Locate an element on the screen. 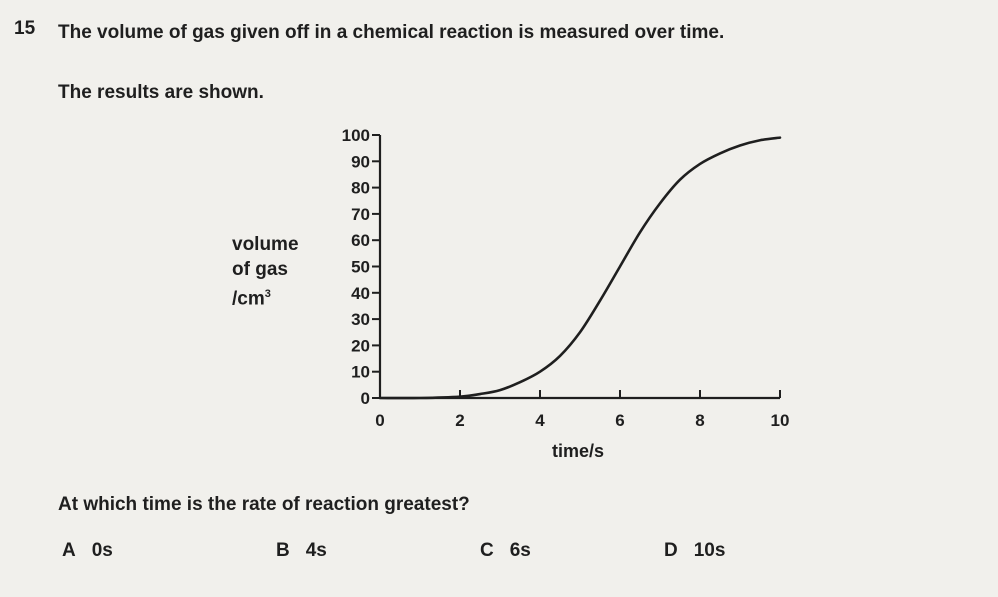  option-d: D 10s is located at coordinates (694, 551).